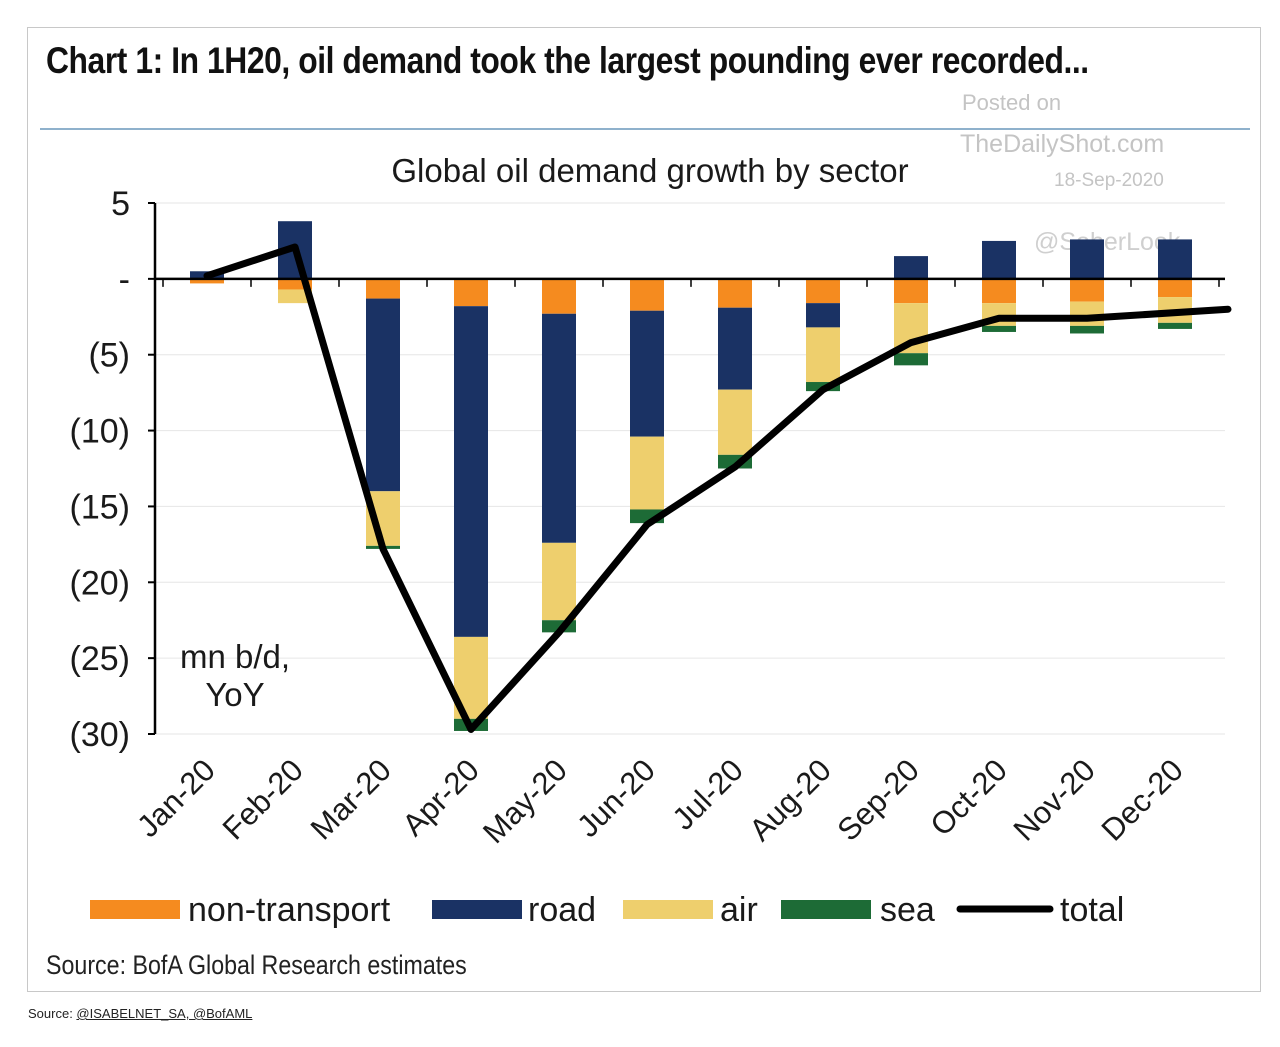  Describe the element at coordinates (100, 432) in the screenshot. I see `y-tick-label: (10)` at that location.